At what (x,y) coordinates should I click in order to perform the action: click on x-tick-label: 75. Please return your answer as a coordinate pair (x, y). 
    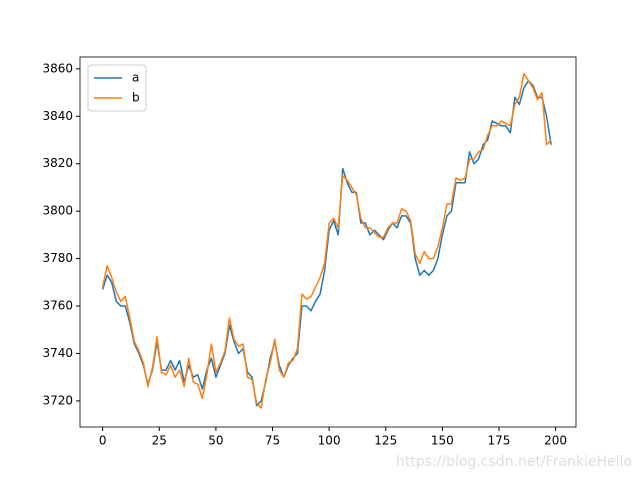
    Looking at the image, I should click on (272, 441).